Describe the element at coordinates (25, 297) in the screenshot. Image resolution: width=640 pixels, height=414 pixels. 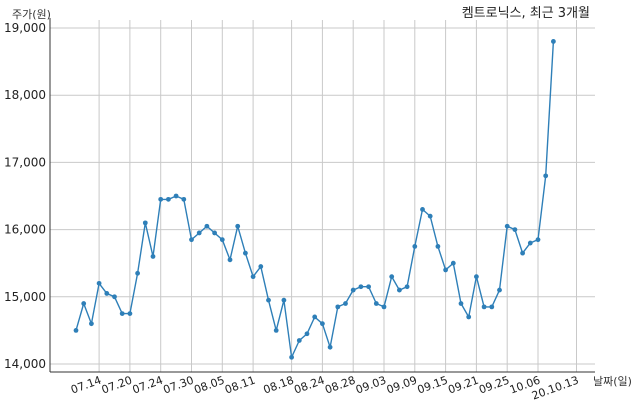
I see `y-tick-label: 15,000` at that location.